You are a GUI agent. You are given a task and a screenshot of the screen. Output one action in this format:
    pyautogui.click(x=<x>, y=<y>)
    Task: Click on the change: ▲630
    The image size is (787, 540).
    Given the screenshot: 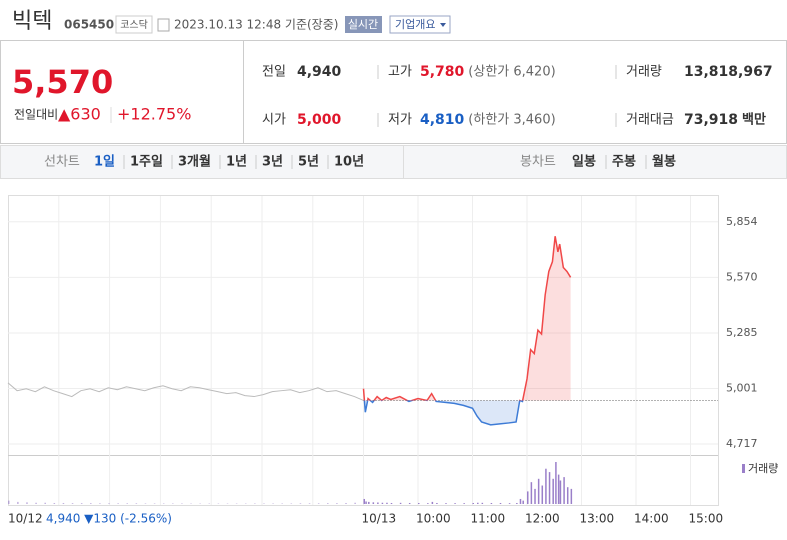 What is the action you would take?
    pyautogui.click(x=79, y=114)
    